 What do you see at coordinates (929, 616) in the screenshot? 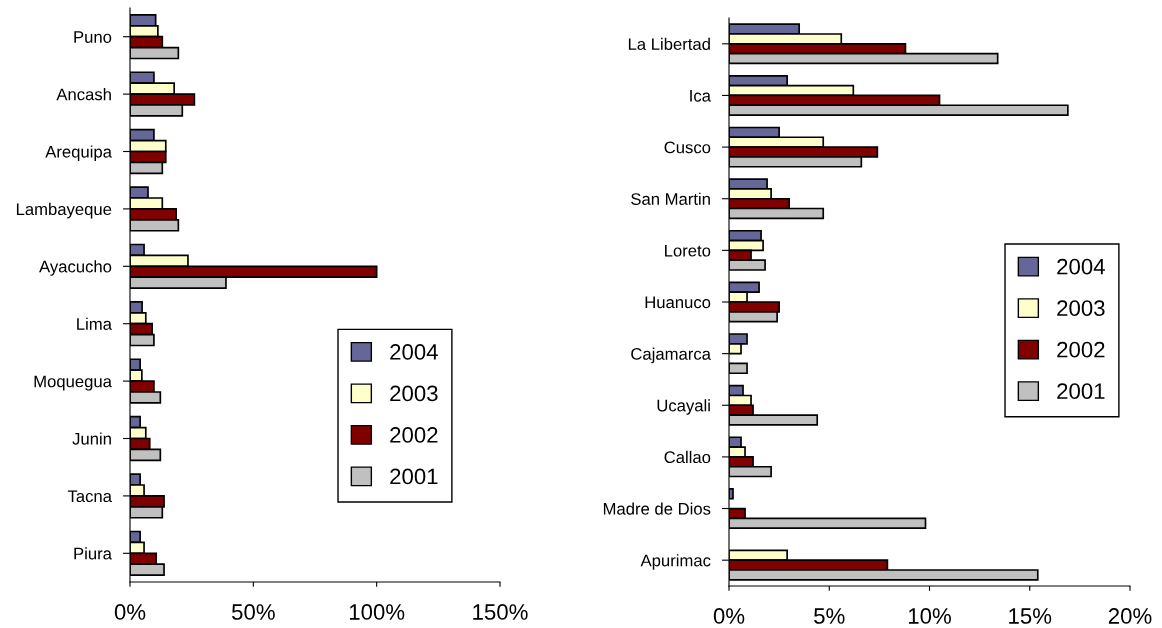
I see `x-tick-label: 10%` at bounding box center [929, 616].